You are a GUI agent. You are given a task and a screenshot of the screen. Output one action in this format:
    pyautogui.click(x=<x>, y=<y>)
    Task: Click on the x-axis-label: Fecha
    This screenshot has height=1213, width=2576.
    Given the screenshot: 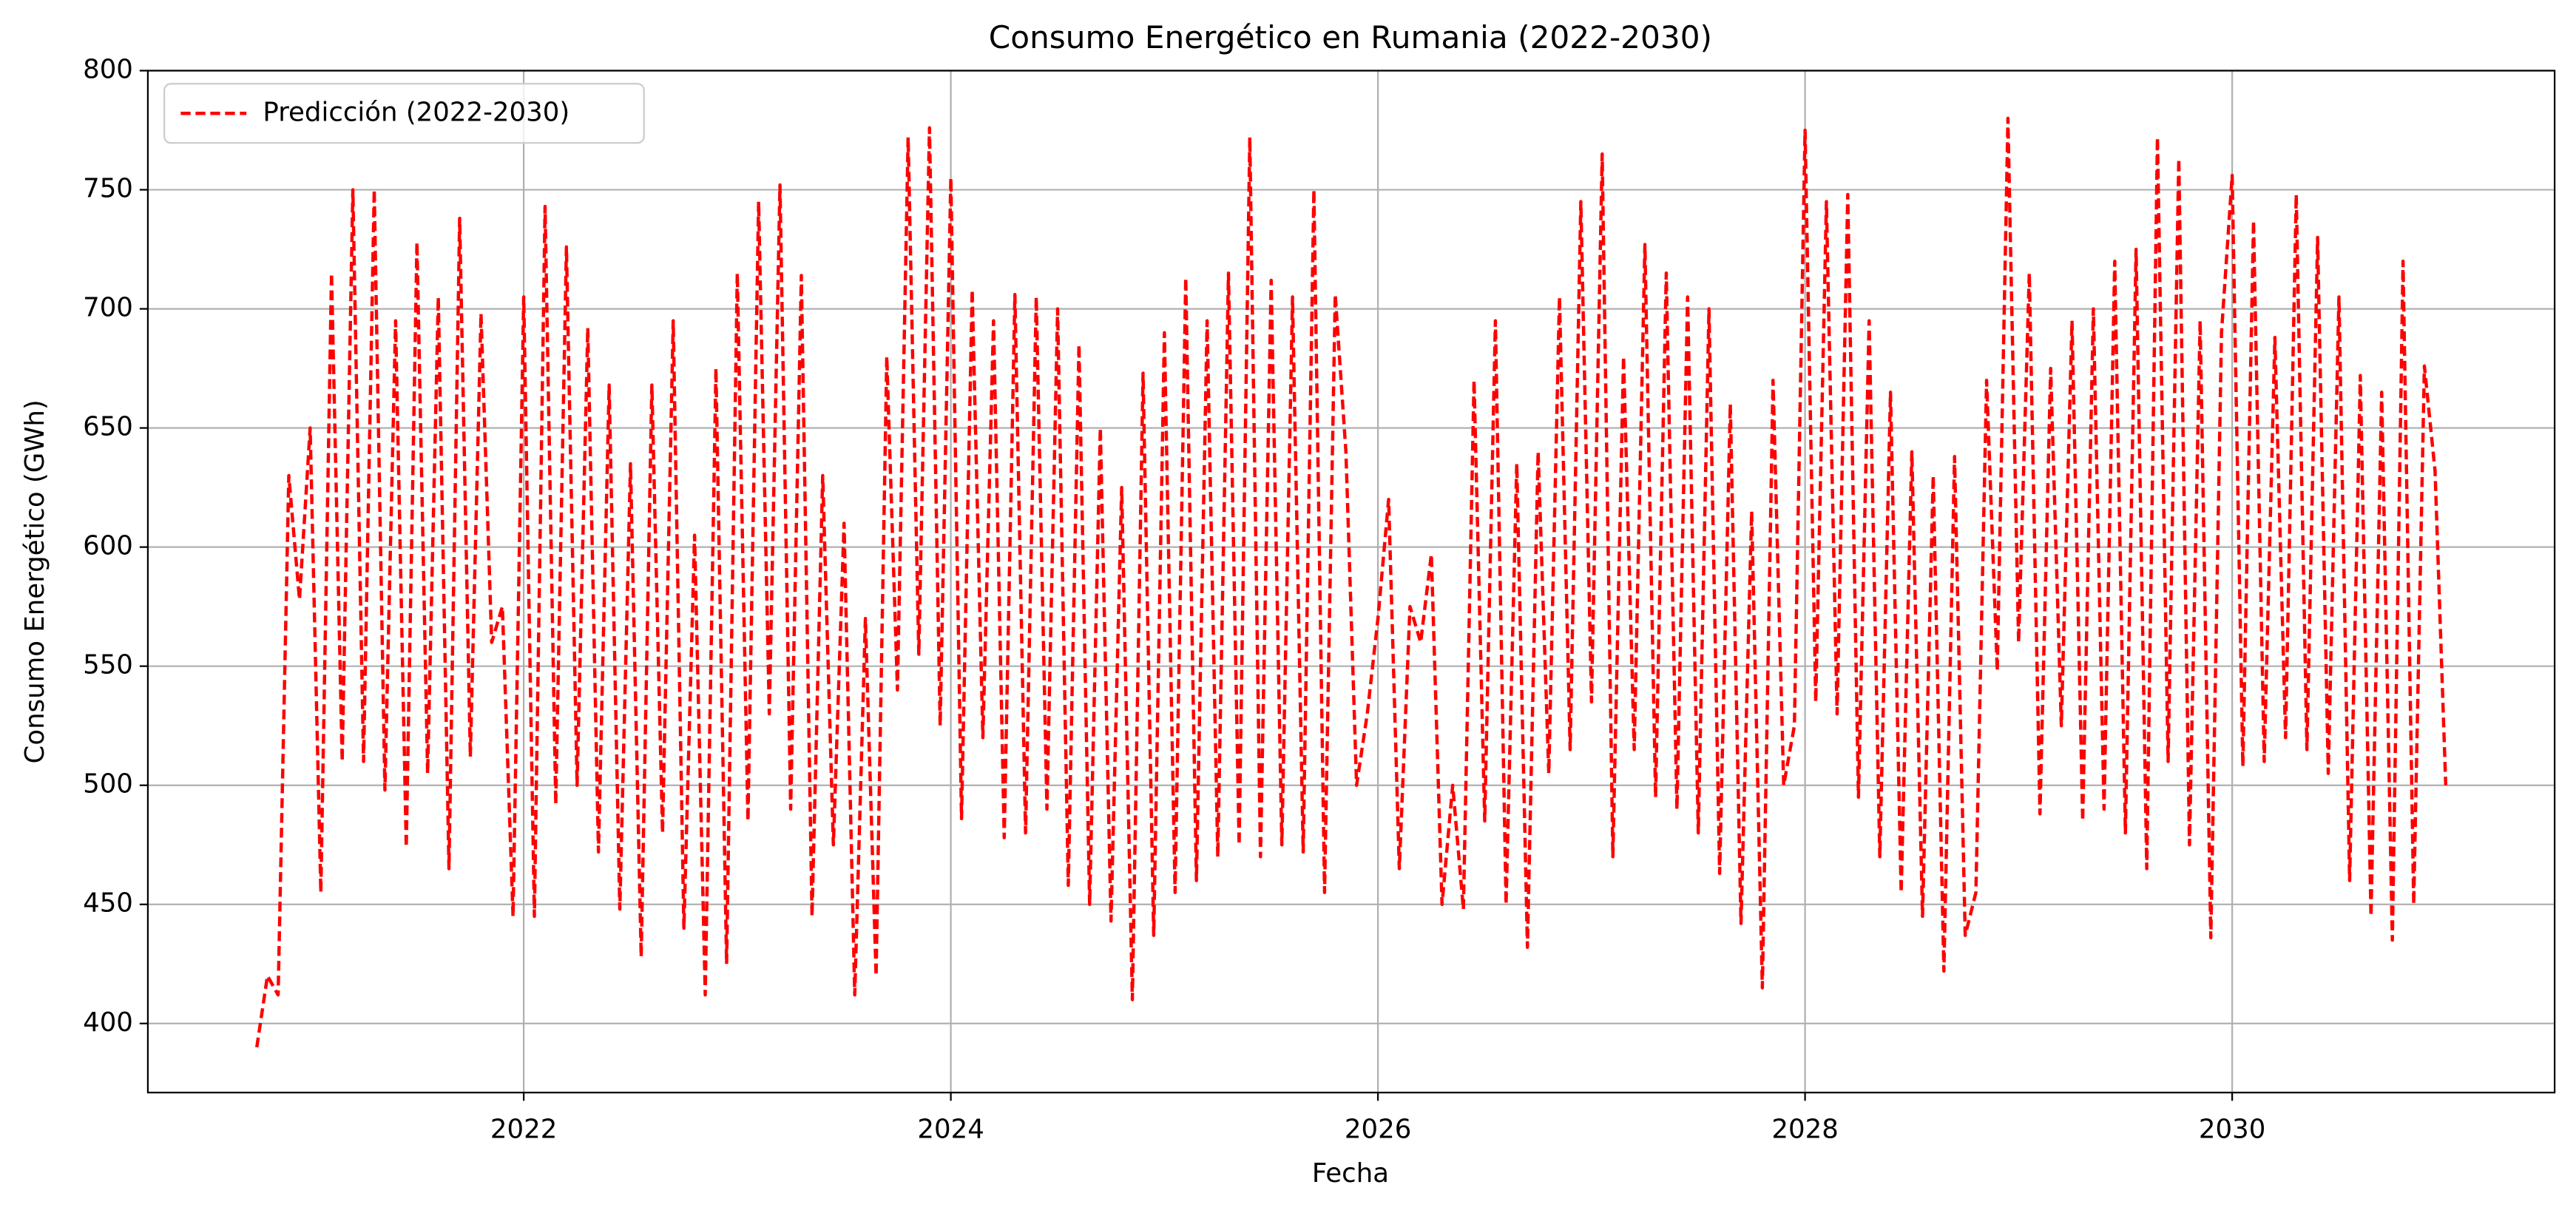 What is the action you would take?
    pyautogui.click(x=1350, y=1173)
    